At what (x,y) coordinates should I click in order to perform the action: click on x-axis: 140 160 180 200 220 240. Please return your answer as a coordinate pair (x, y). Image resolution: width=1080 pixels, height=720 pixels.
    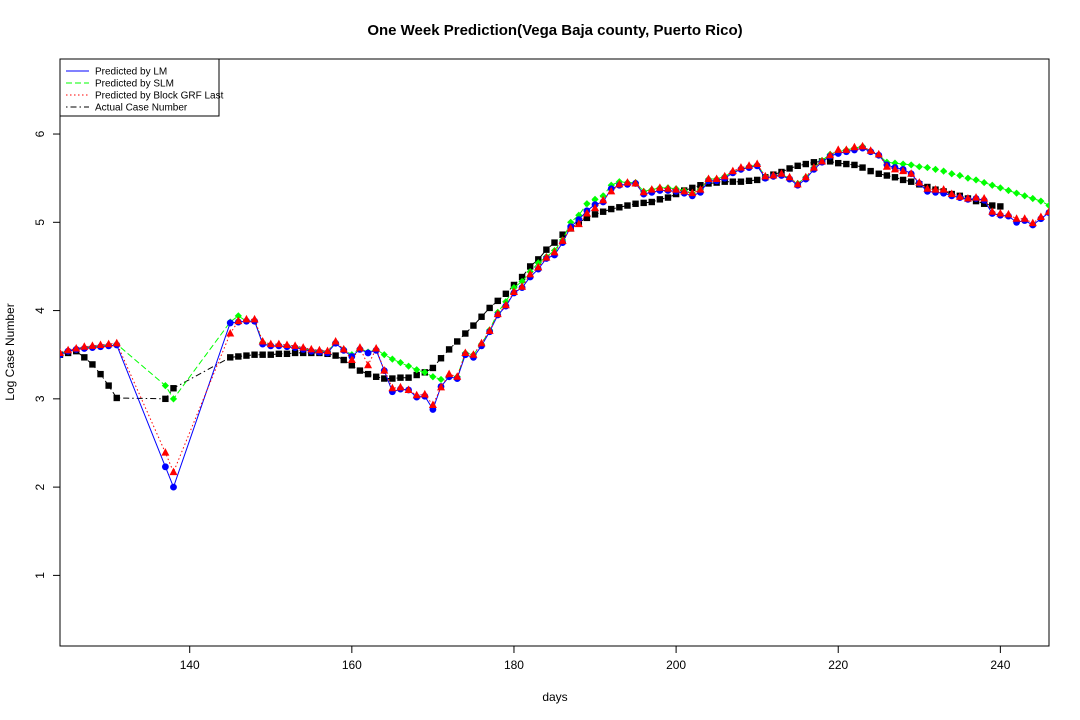
    Looking at the image, I should click on (595, 659).